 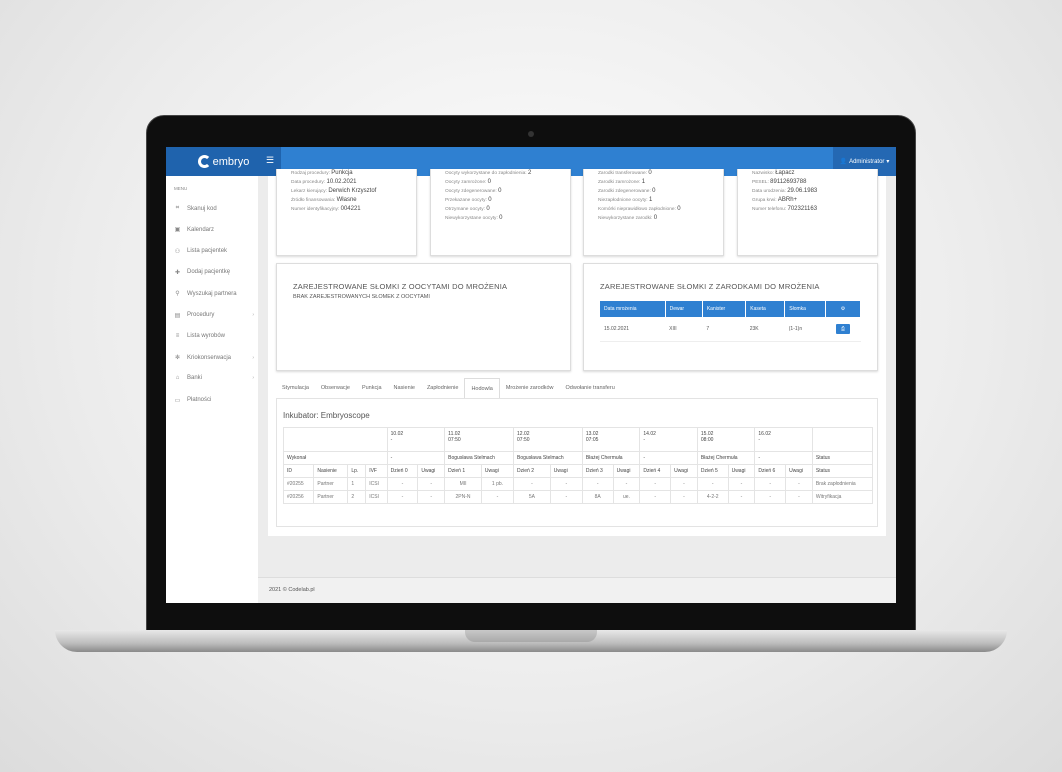 I want to click on info-label: Lekarz kierujący:, so click(x=309, y=191).